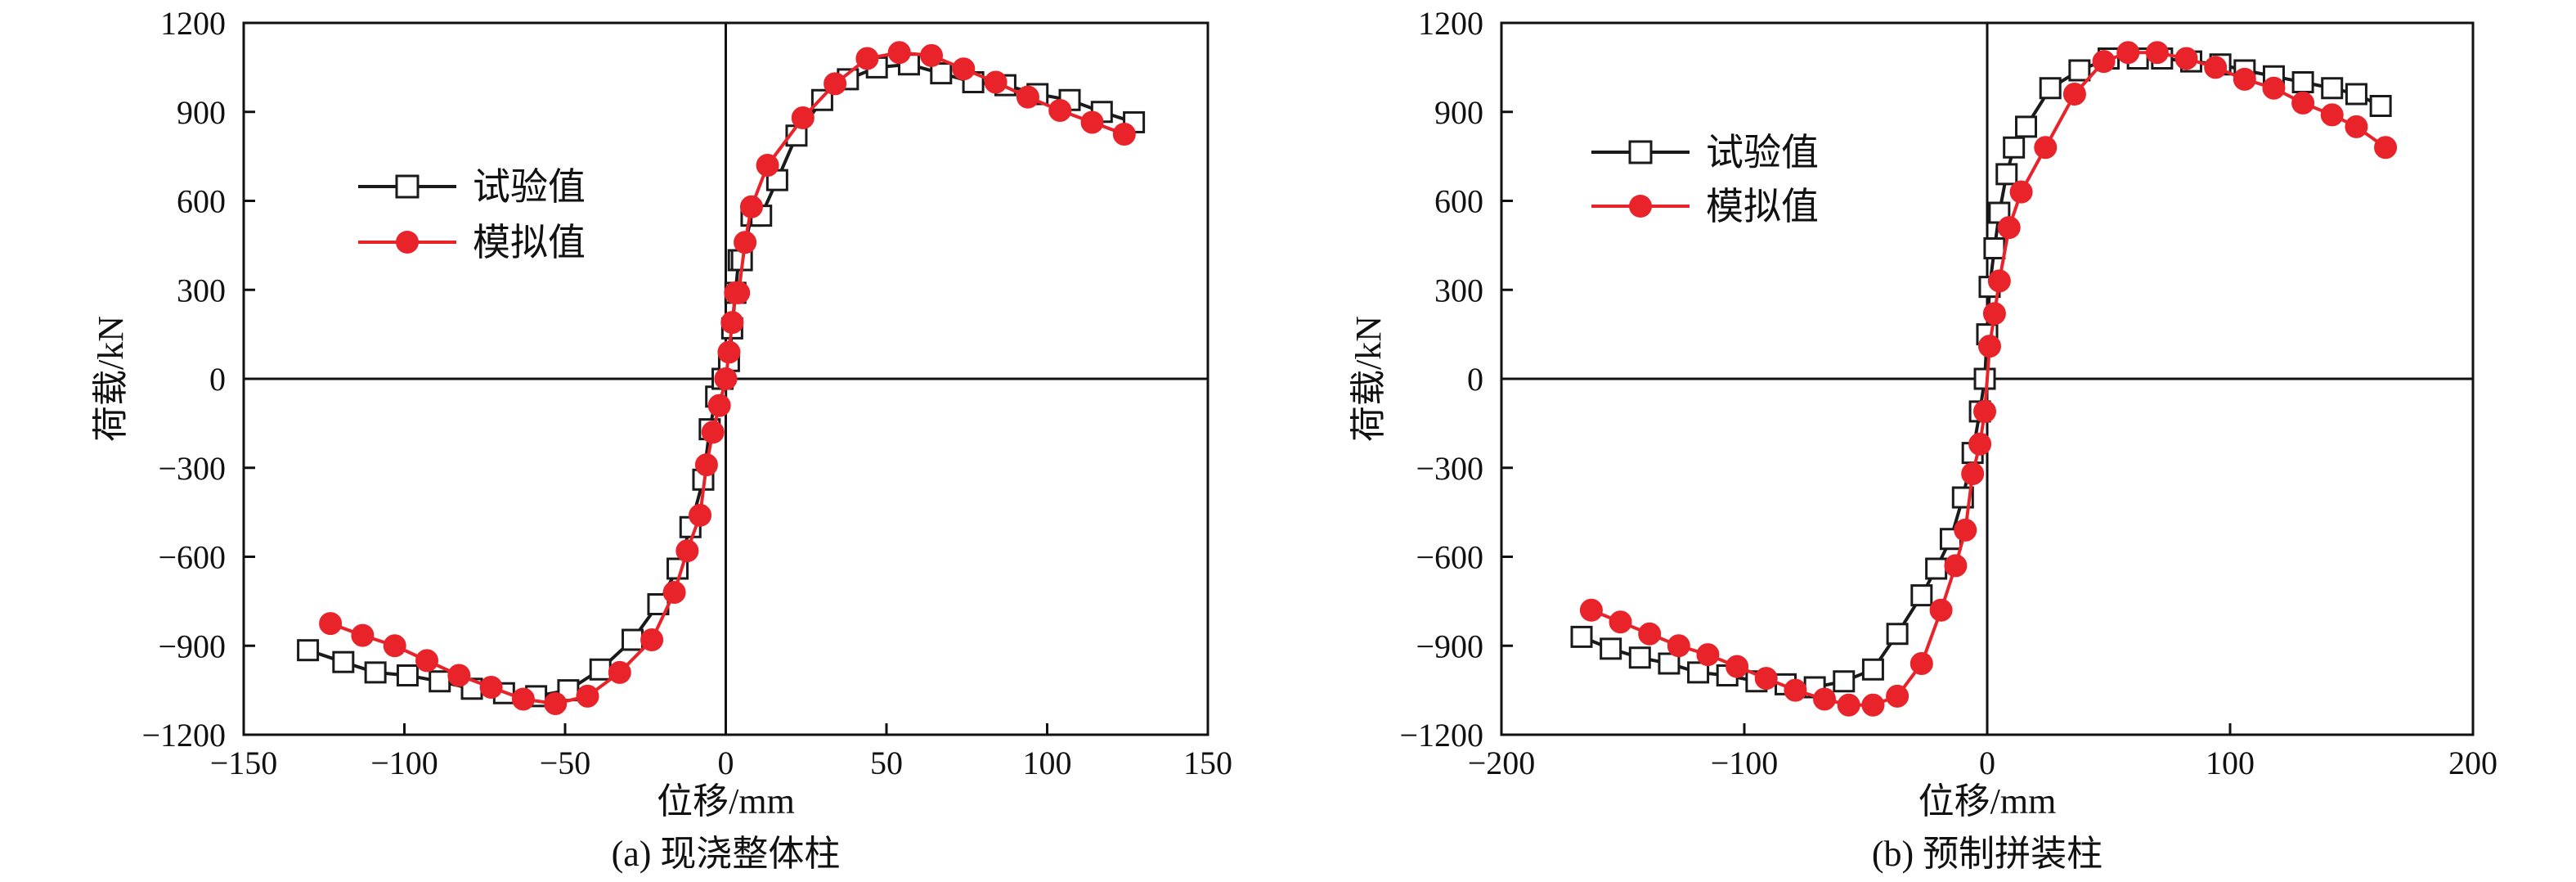  Describe the element at coordinates (1988, 801) in the screenshot. I see `x-axis-label: 位移/mm` at that location.